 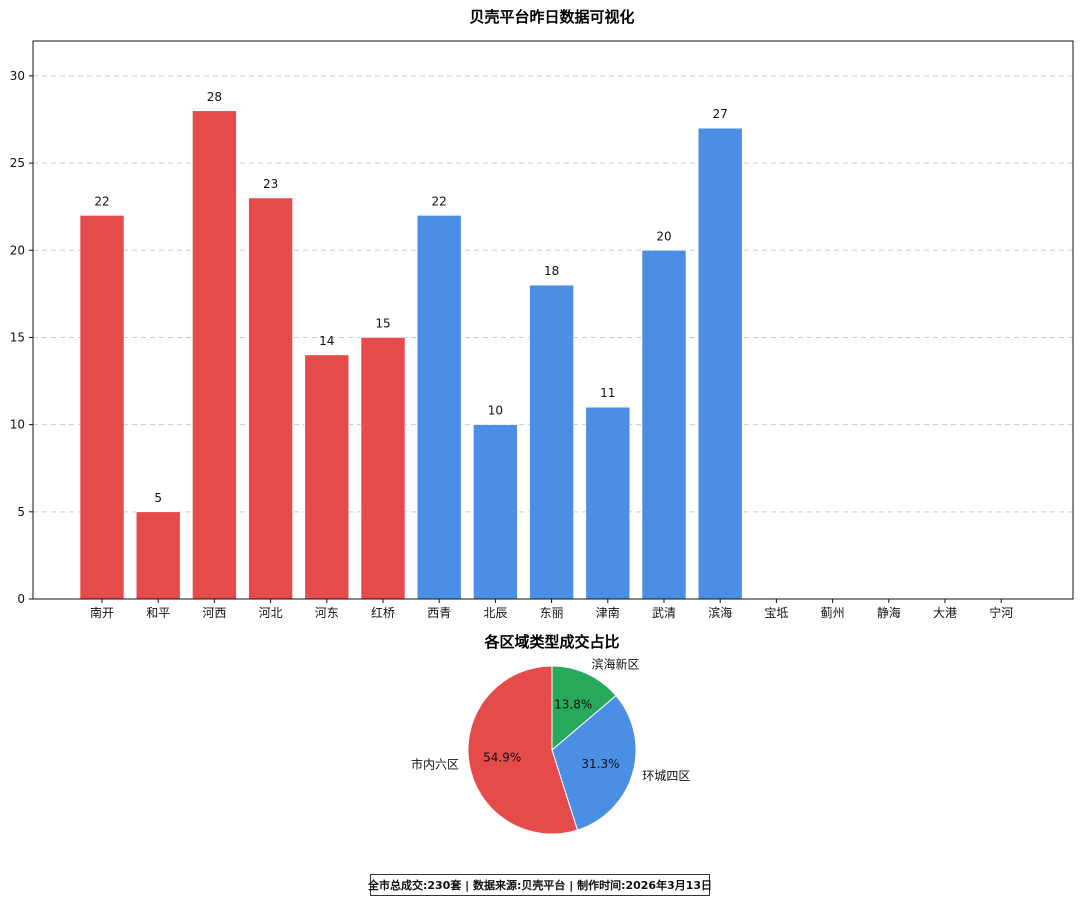 I want to click on bar-value-label: 11, so click(x=607, y=393).